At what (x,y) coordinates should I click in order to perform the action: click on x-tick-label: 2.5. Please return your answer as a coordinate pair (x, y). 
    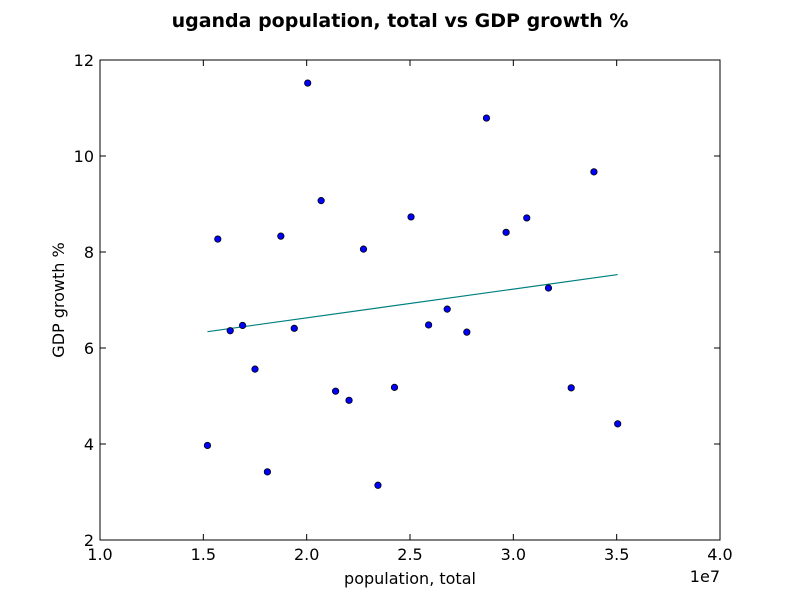
    Looking at the image, I should click on (409, 554).